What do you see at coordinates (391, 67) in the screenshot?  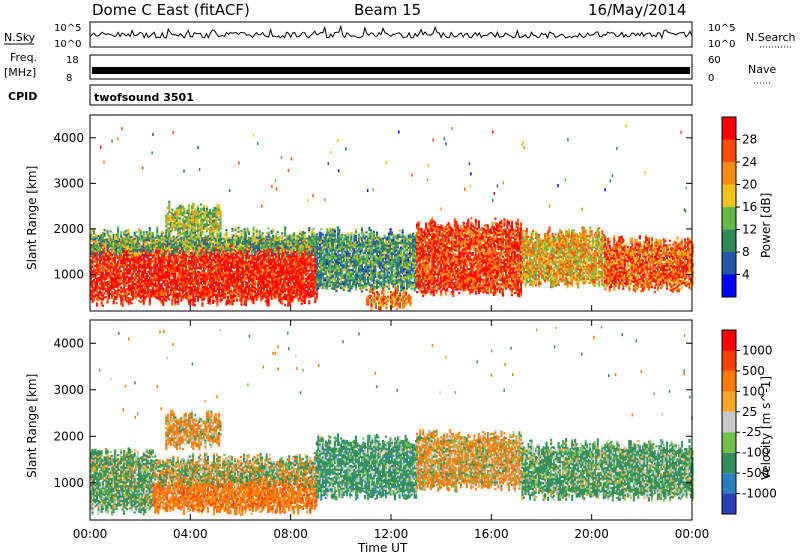 I see `freq-panel-frame` at bounding box center [391, 67].